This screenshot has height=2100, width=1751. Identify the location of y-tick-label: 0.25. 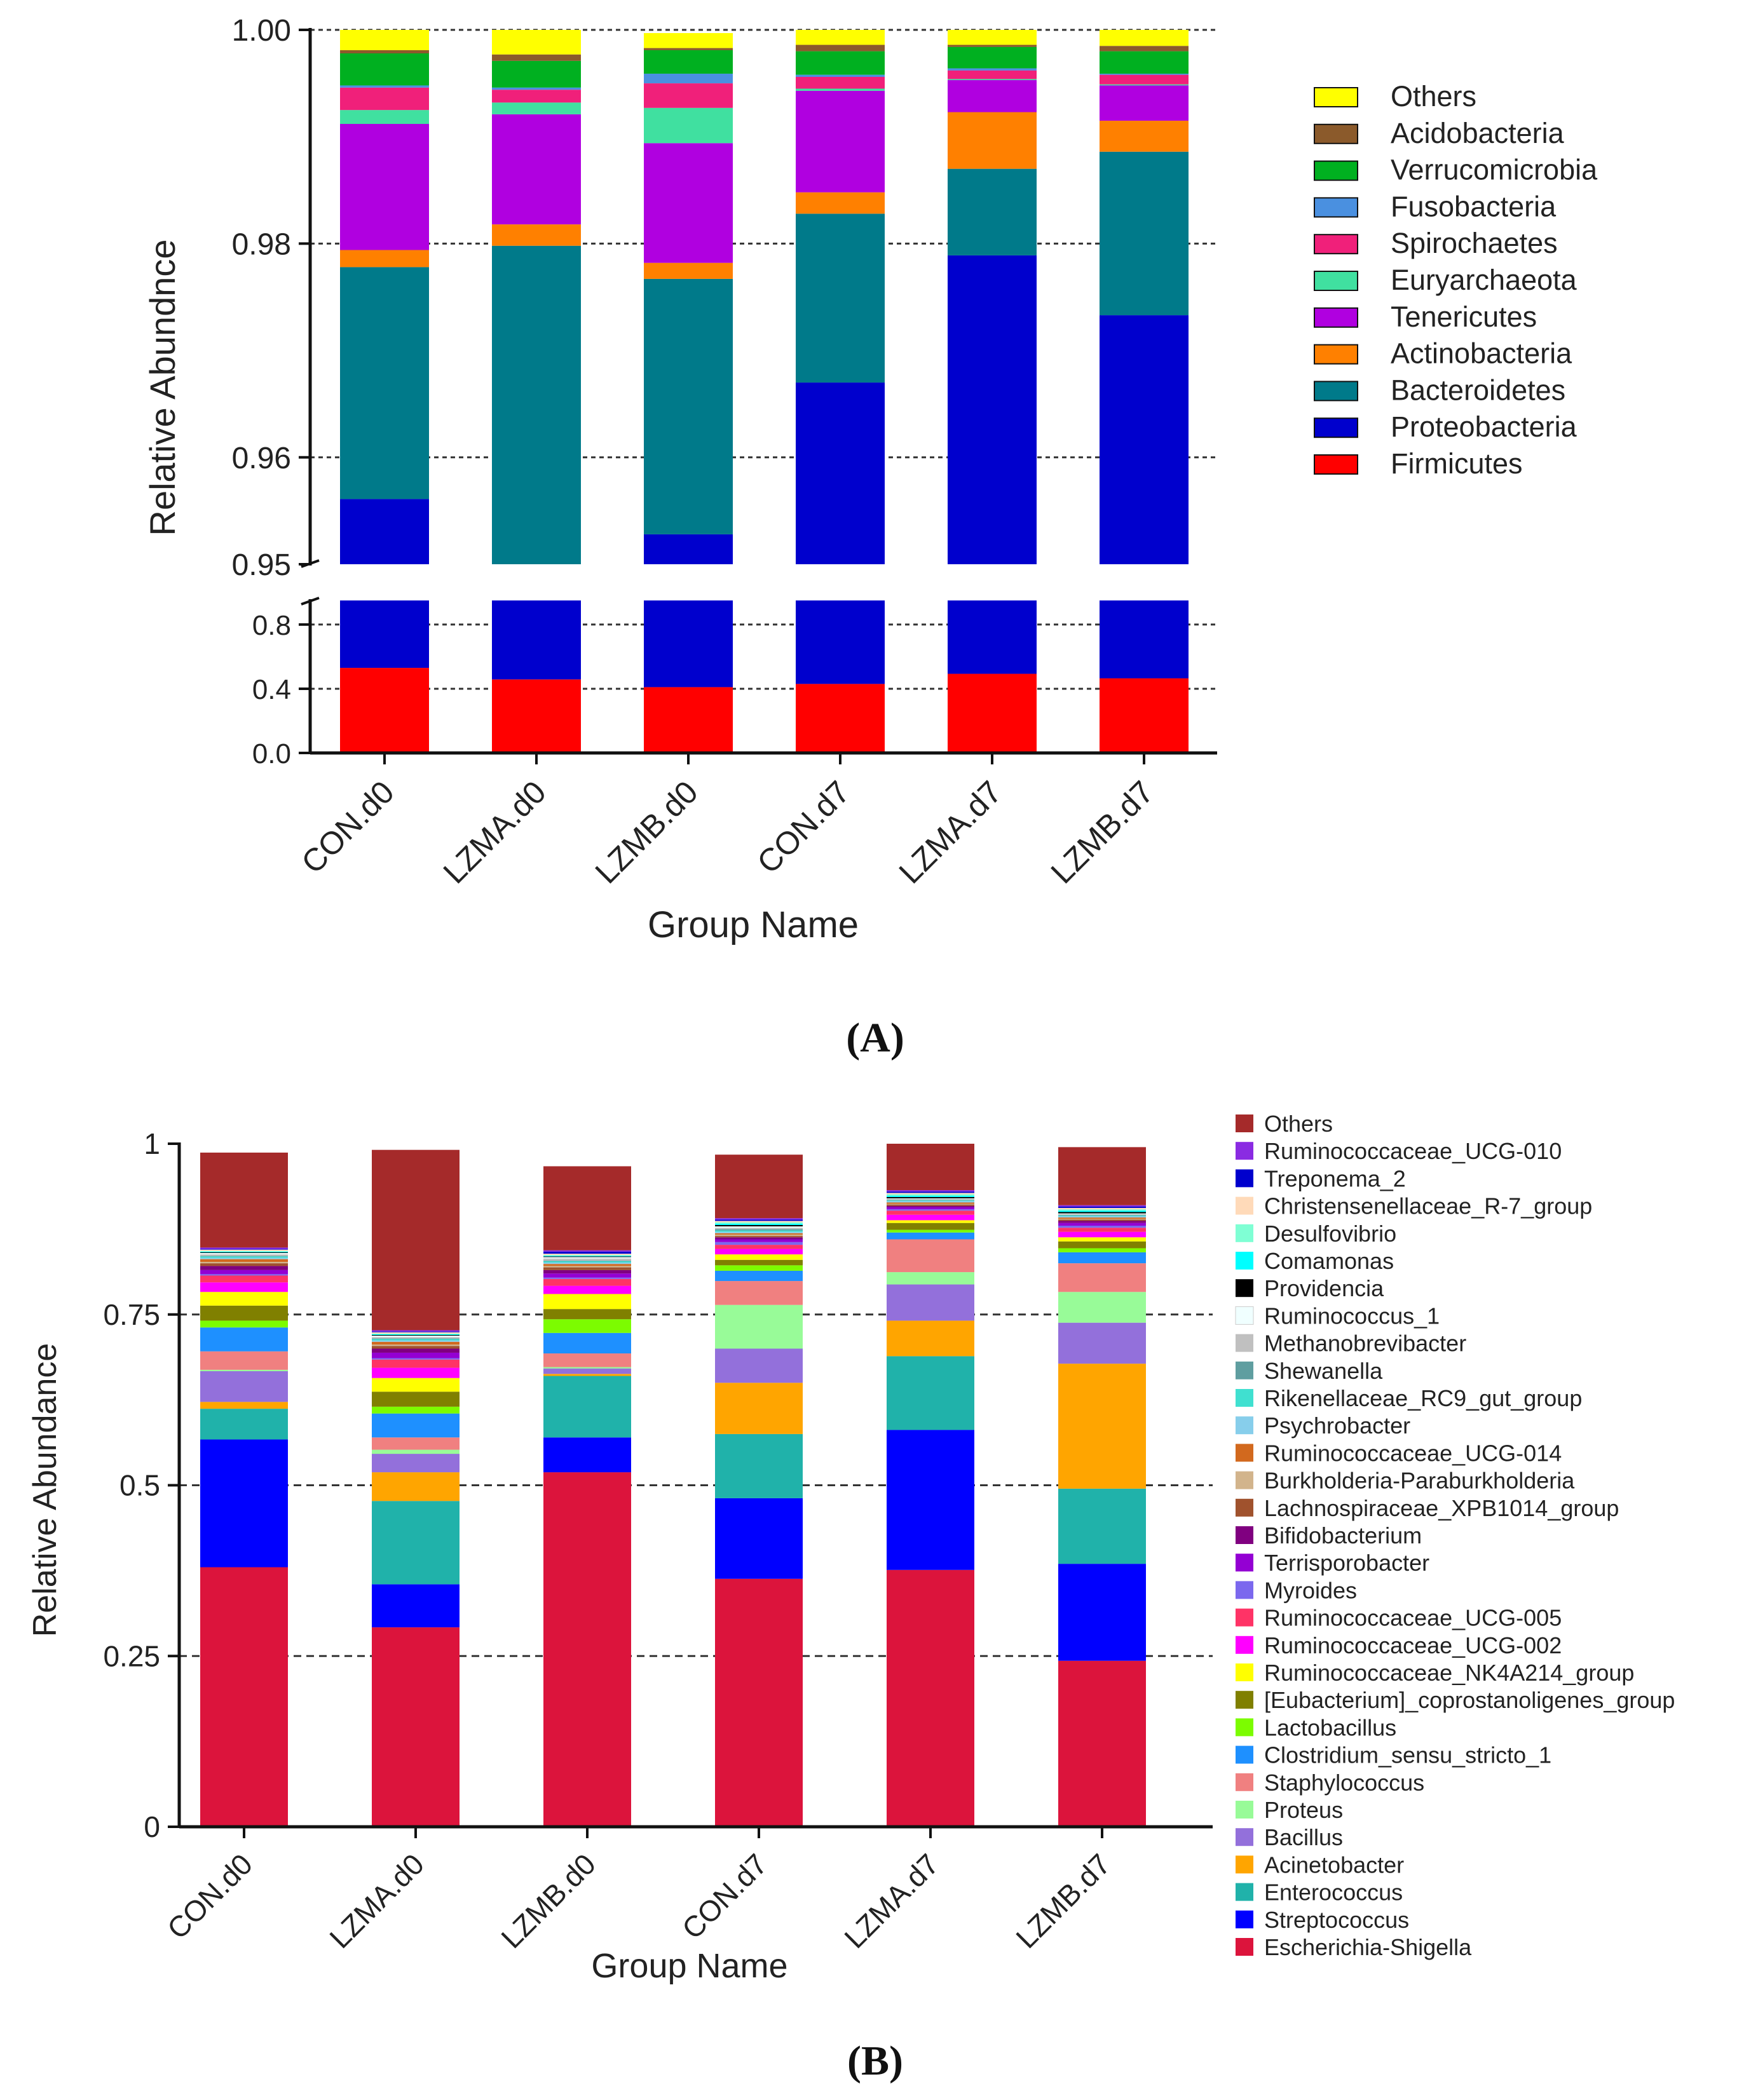
(131, 1655).